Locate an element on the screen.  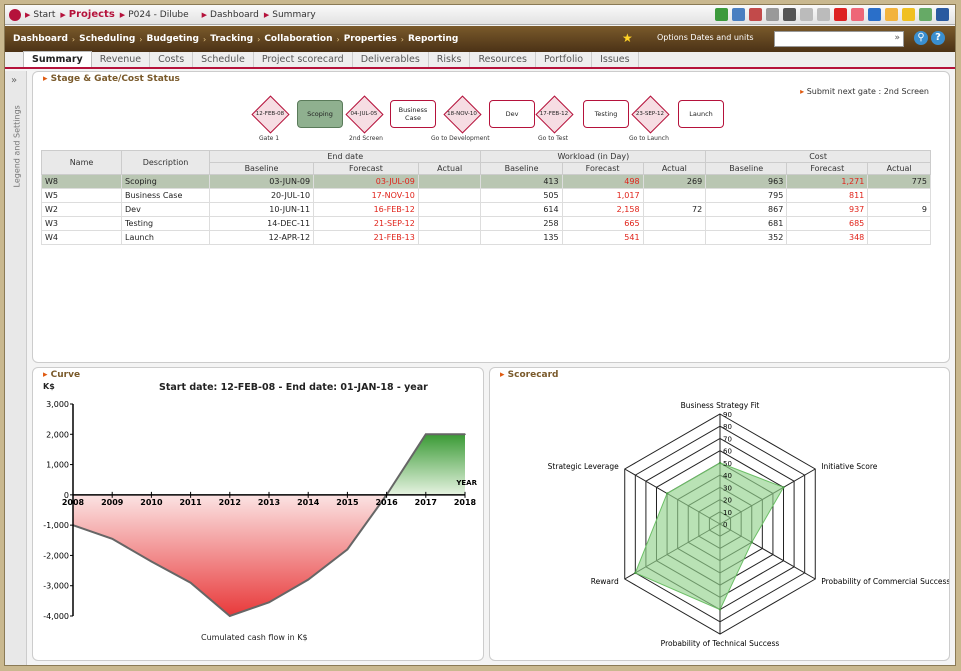
table-row: W2 Dev 10-JUN-11 16-FEB-12 614 2,158 72 867 937 9 is located at coordinates (486, 209).